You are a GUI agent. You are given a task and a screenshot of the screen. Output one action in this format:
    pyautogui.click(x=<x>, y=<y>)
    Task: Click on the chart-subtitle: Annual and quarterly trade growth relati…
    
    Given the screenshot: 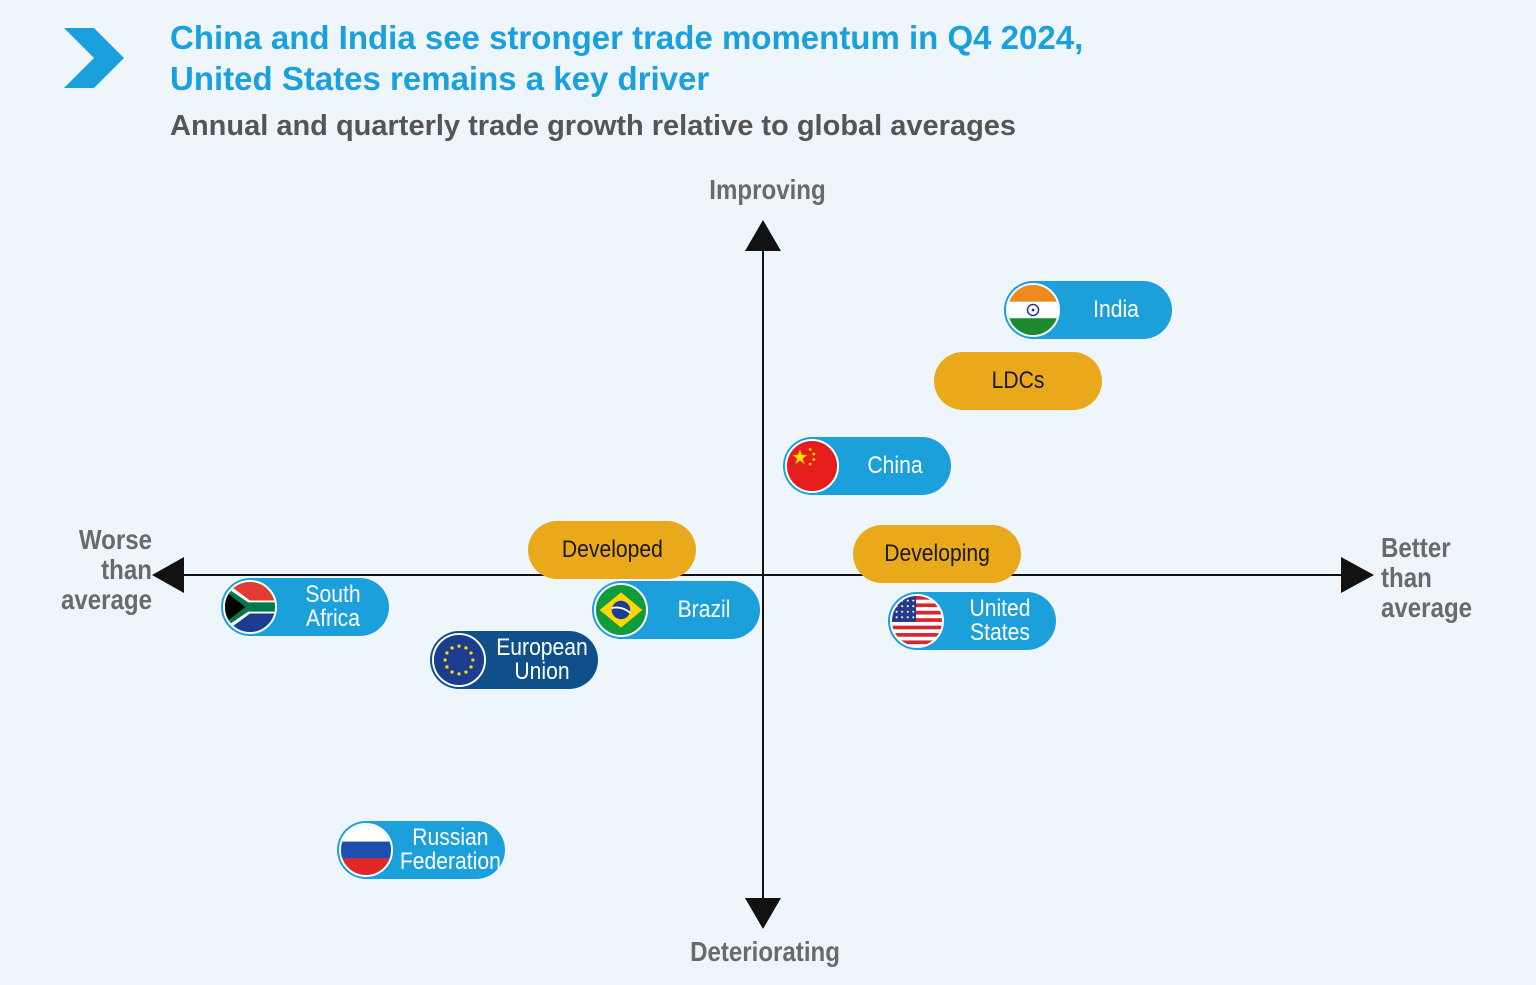 What is the action you would take?
    pyautogui.click(x=593, y=126)
    